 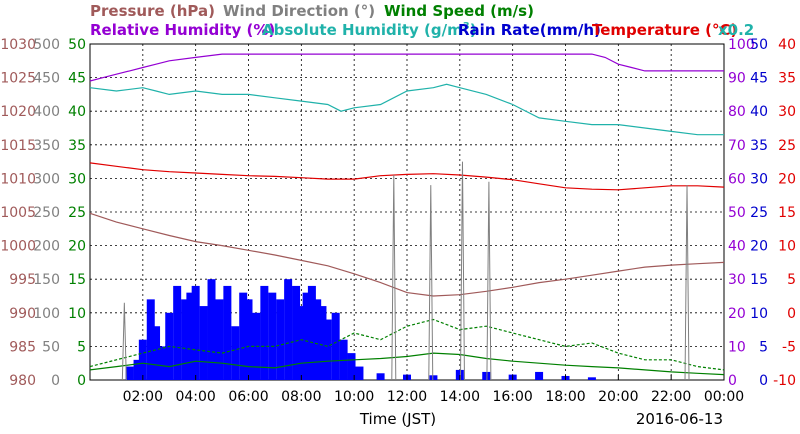 What do you see at coordinates (671, 397) in the screenshot?
I see `x-tick-label: 22:00` at bounding box center [671, 397].